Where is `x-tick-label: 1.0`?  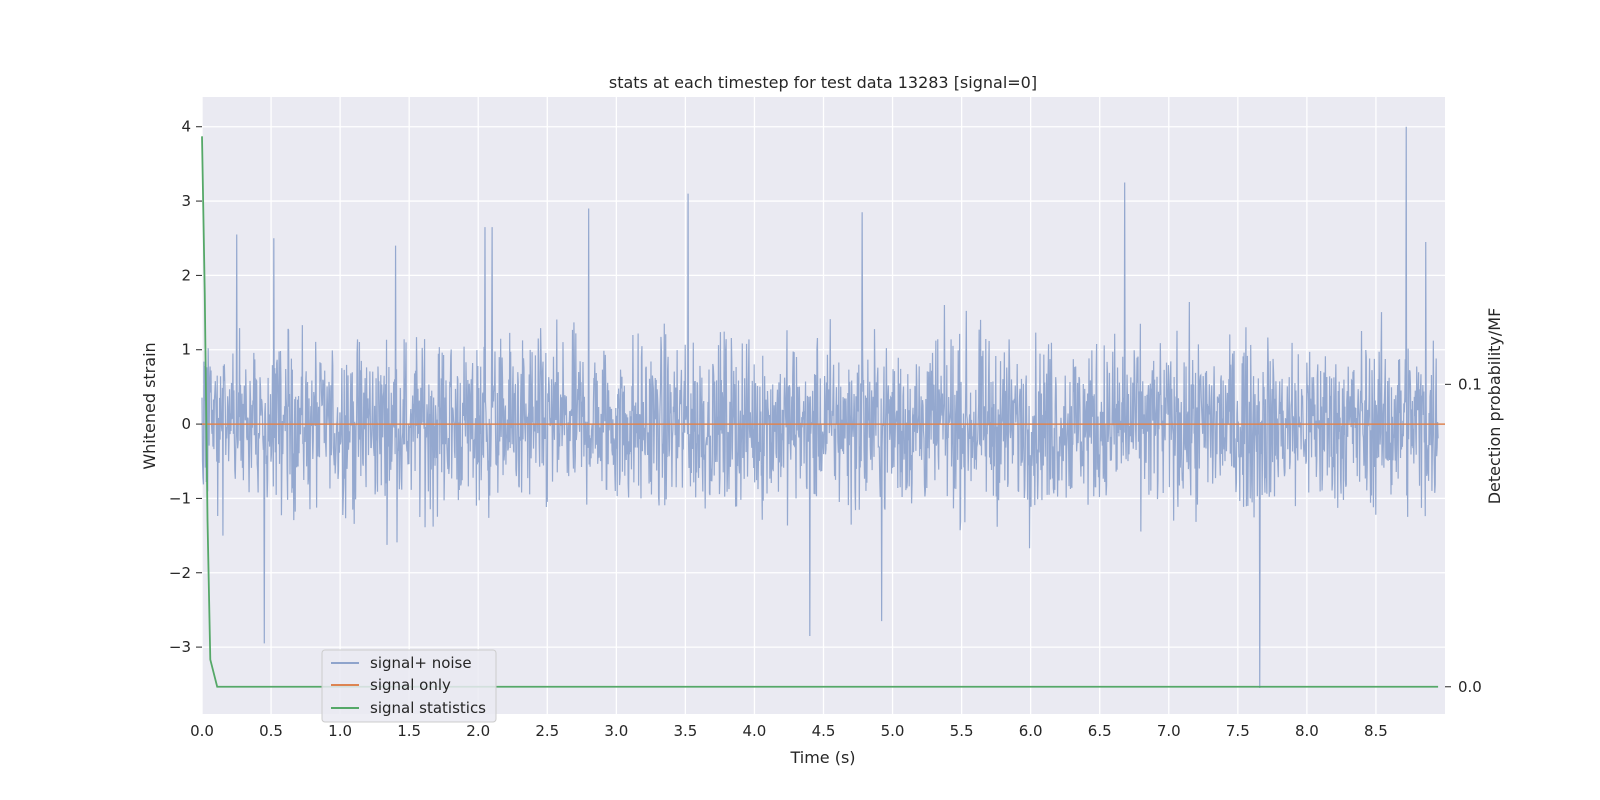
x-tick-label: 1.0 is located at coordinates (340, 731).